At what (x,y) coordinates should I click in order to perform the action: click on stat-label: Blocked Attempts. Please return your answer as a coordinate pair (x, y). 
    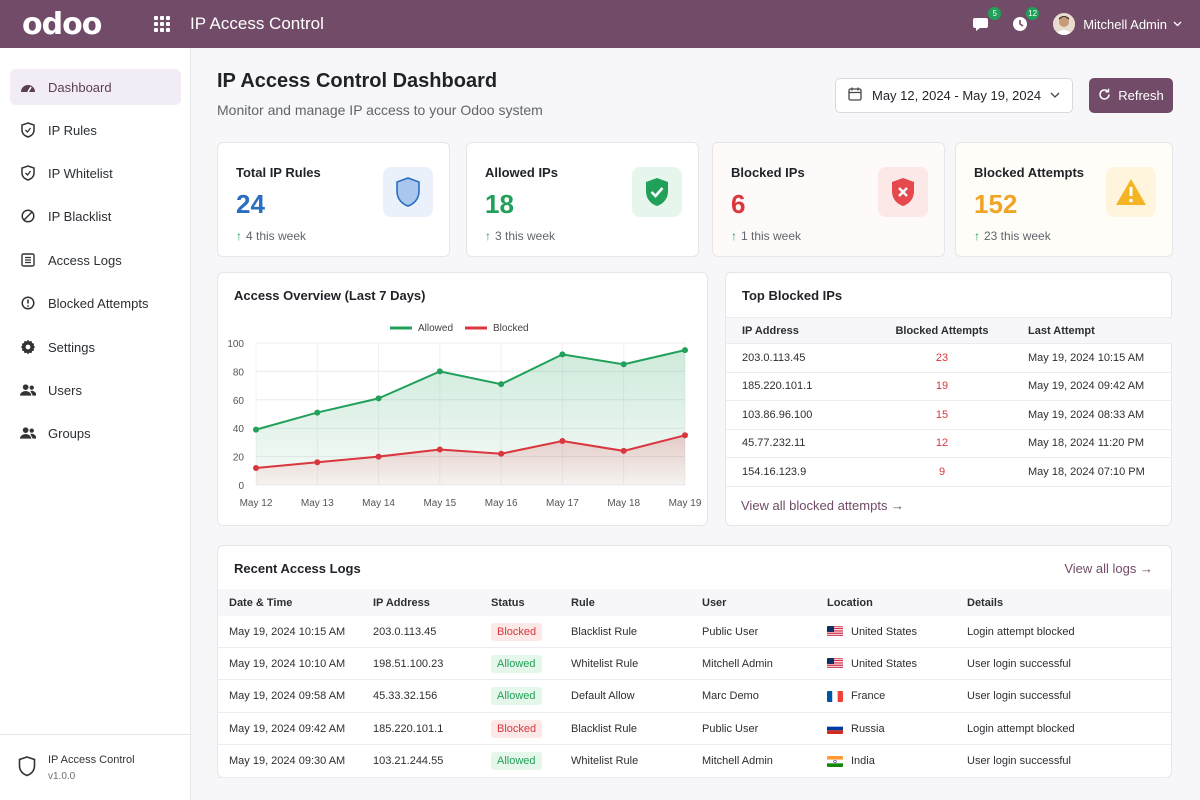
    Looking at the image, I should click on (1029, 172).